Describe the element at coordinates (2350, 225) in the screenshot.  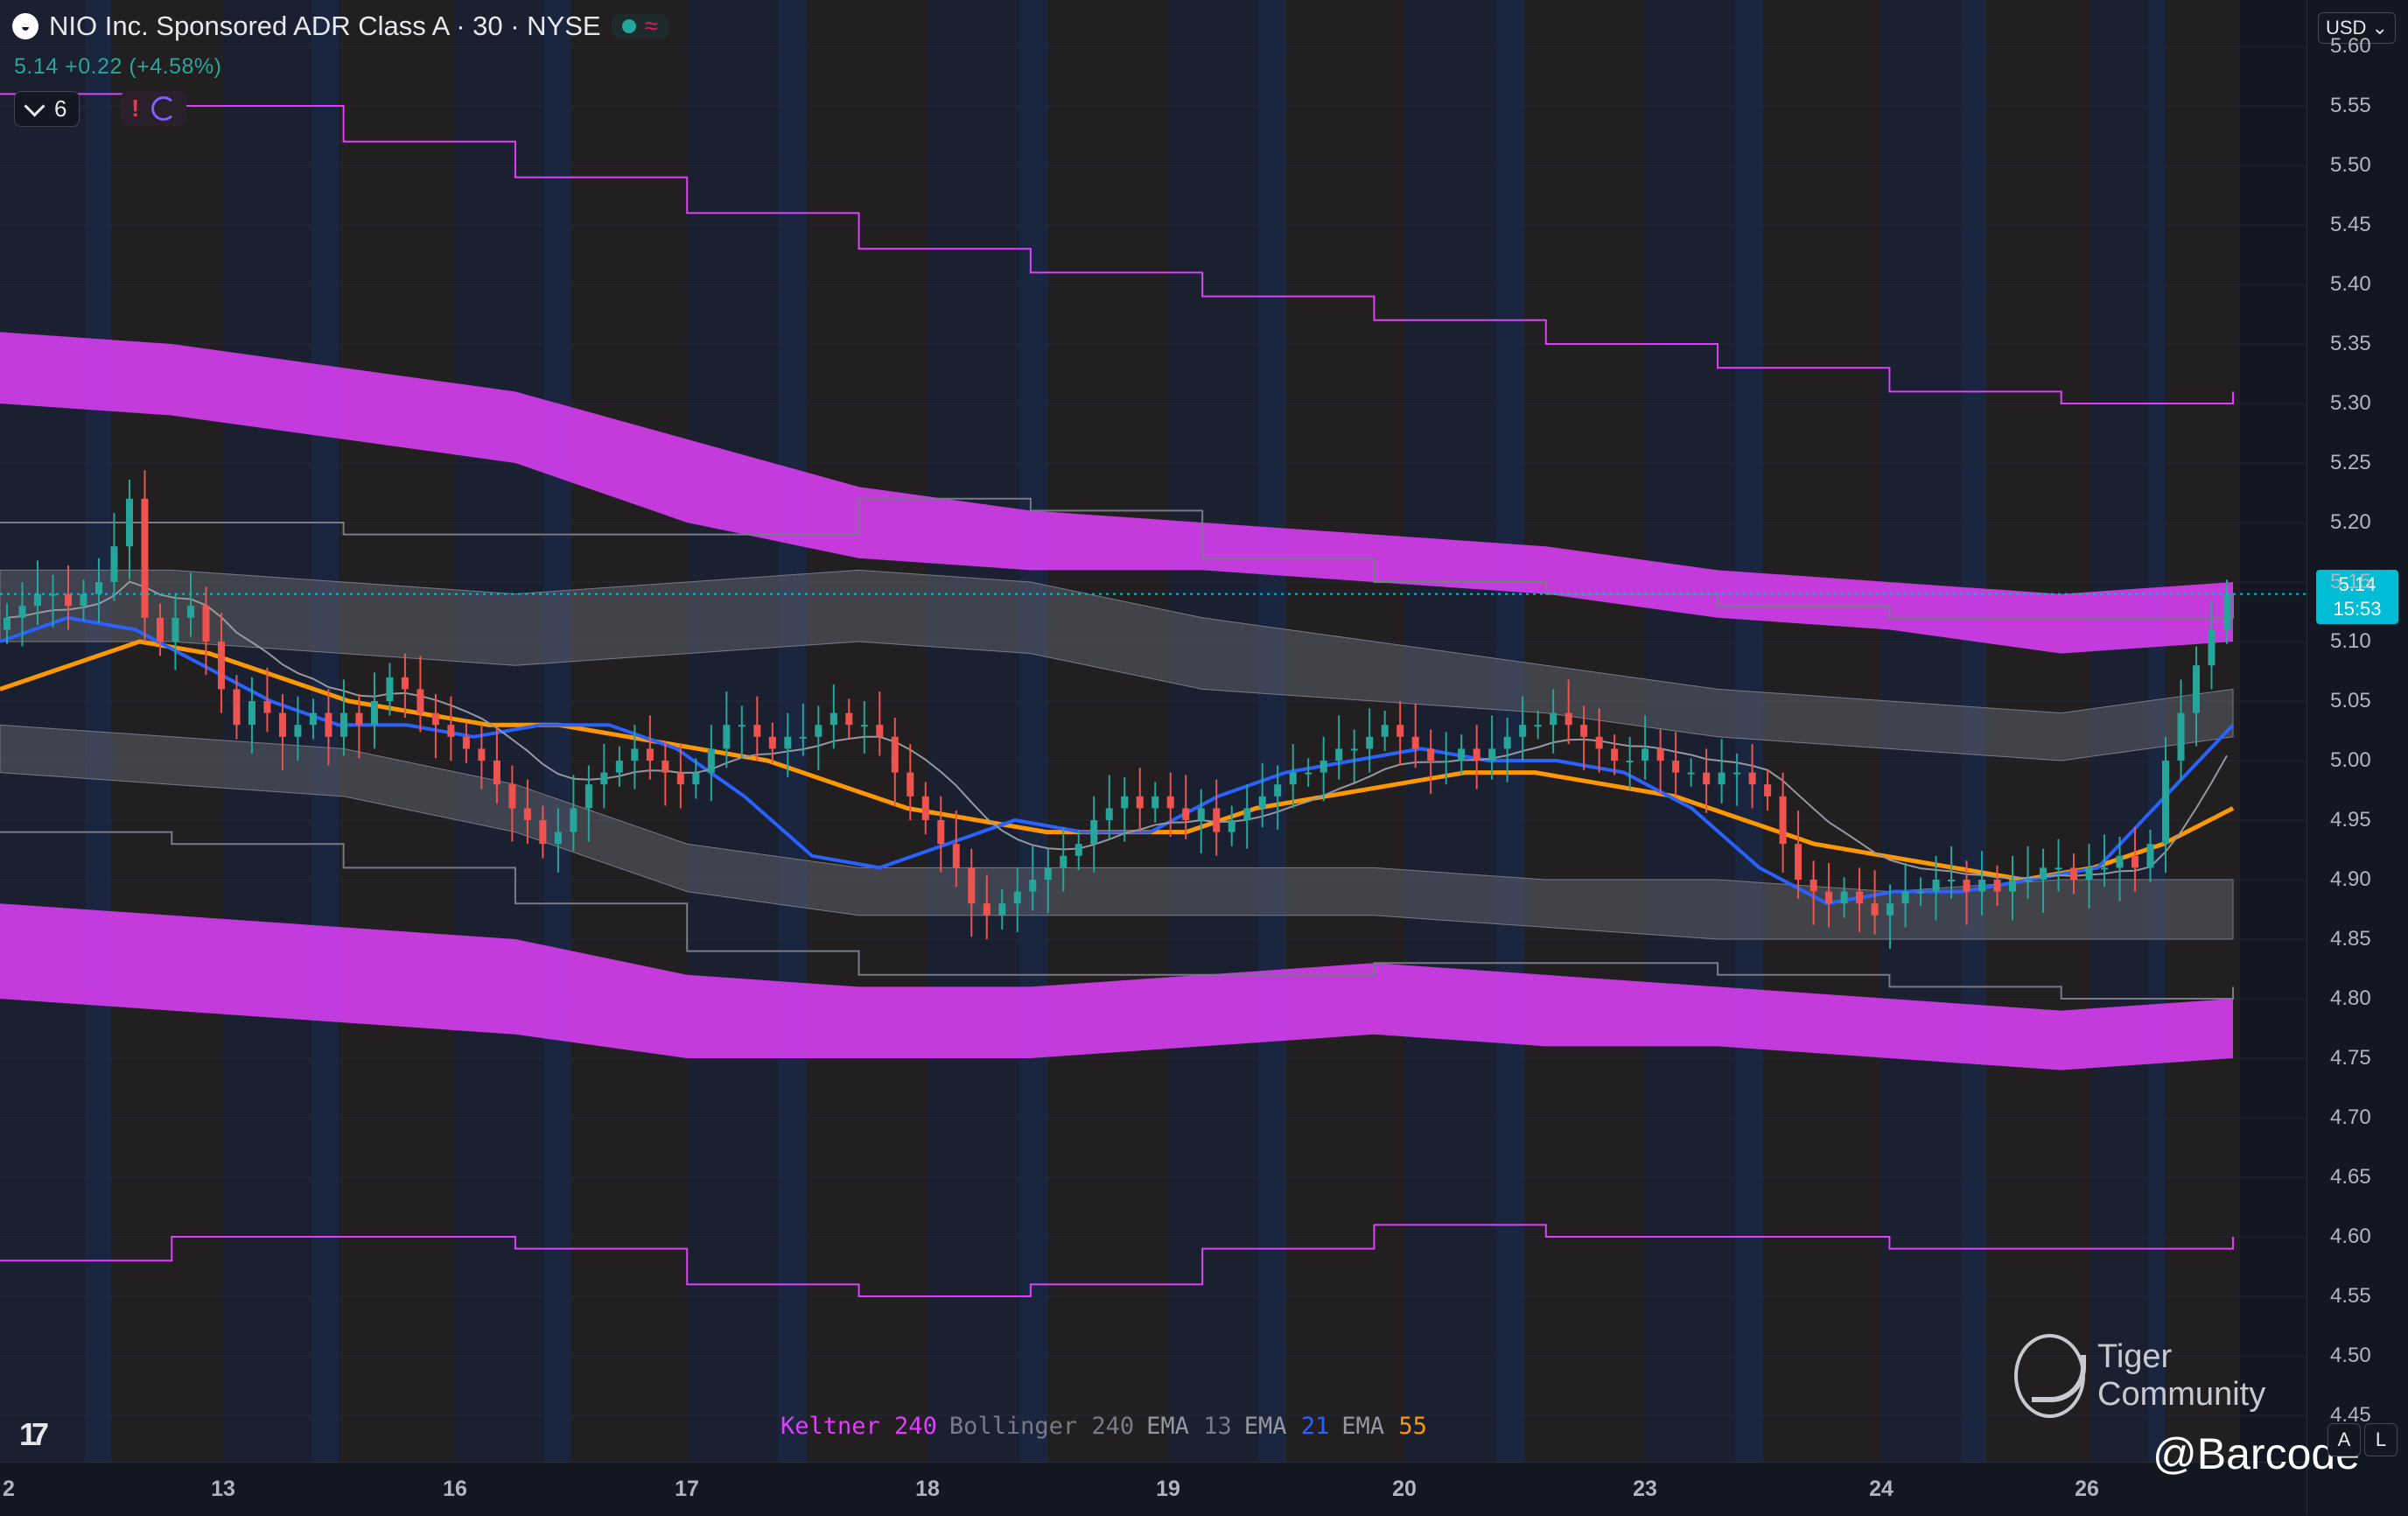
I see `price-tick-label: 5.45` at that location.